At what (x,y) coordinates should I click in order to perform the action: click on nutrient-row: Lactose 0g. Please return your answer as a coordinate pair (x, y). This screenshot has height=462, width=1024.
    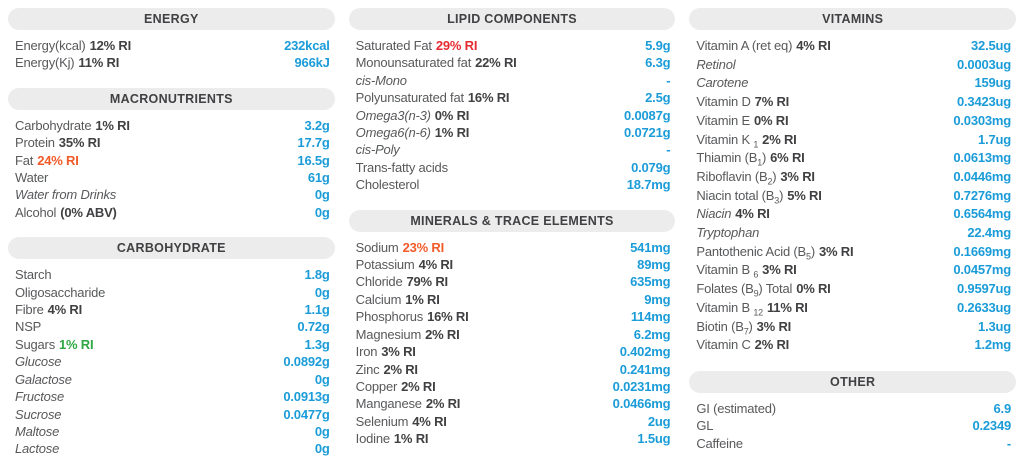
    Looking at the image, I should click on (171, 448).